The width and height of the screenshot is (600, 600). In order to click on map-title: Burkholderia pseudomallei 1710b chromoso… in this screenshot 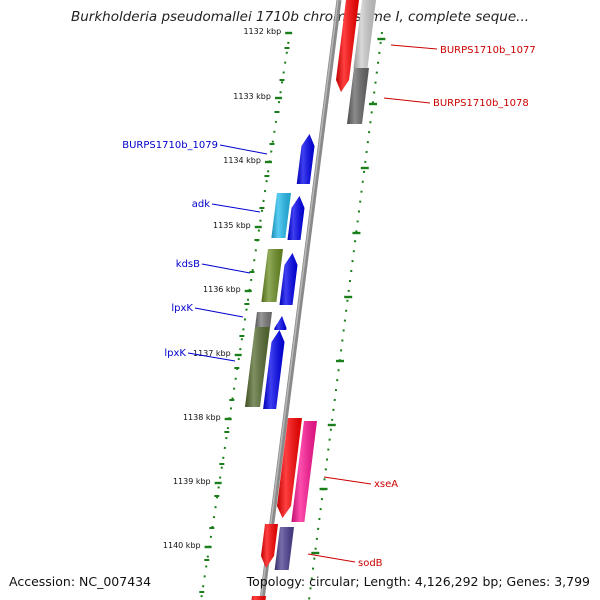, I will do `click(300, 17)`.